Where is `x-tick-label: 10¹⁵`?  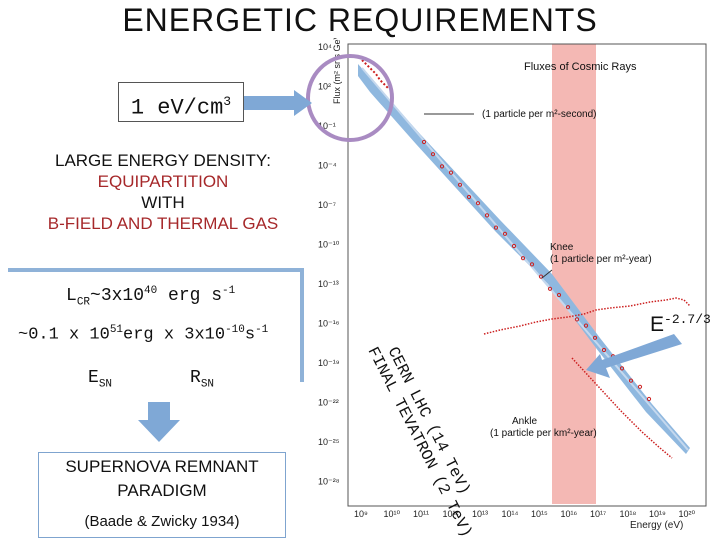
x-tick-label: 10¹⁵ is located at coordinates (539, 514).